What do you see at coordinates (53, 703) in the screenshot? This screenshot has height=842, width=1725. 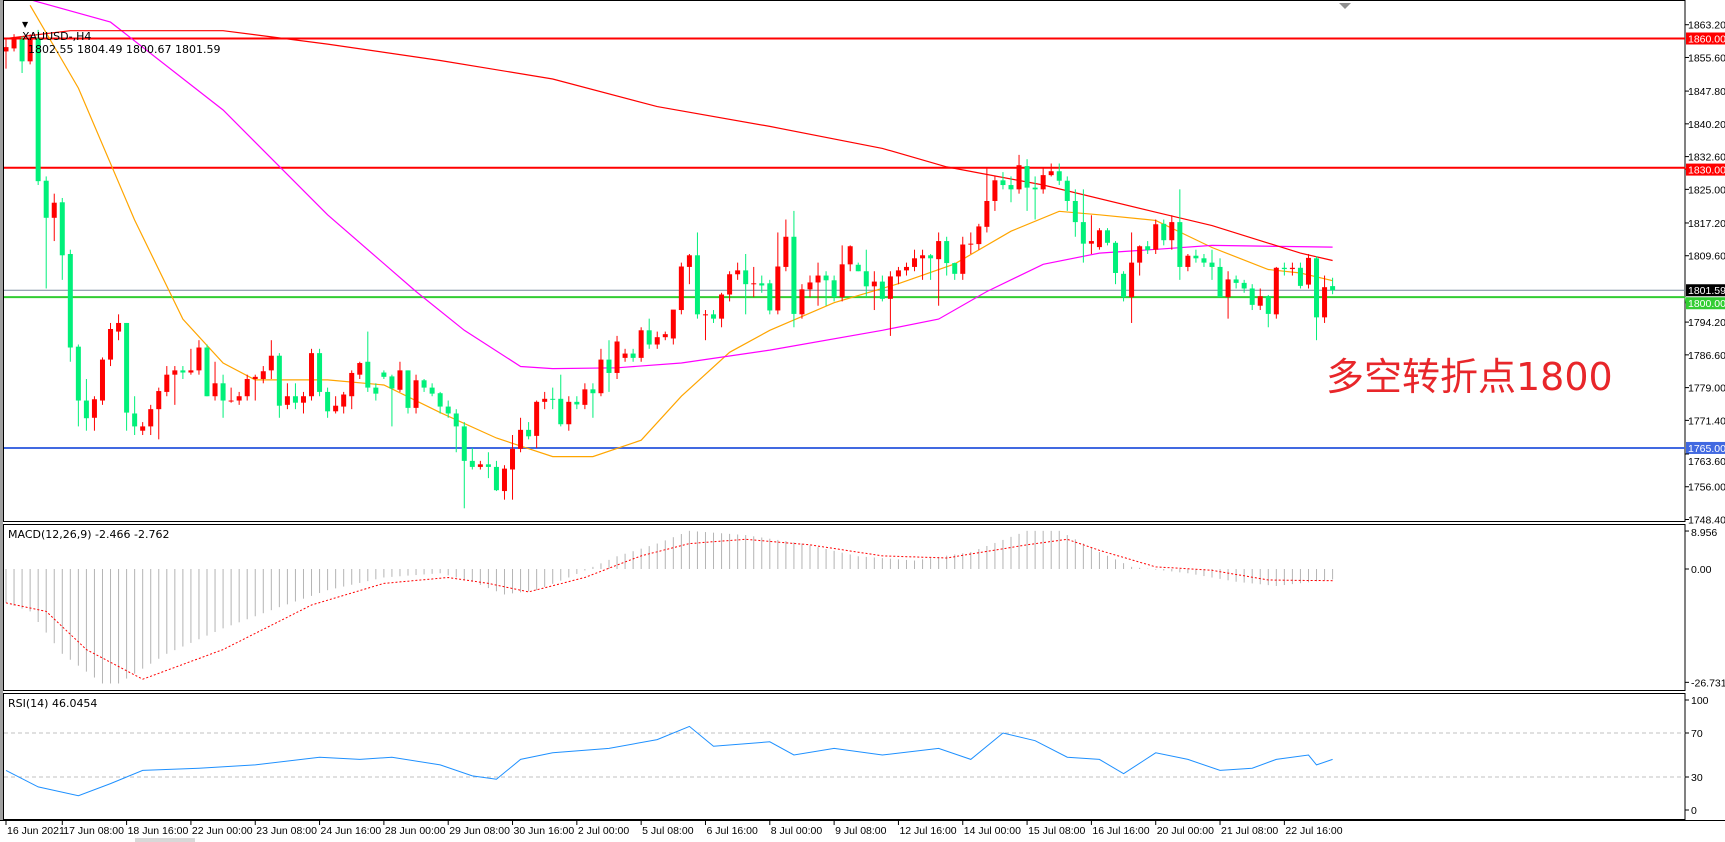 I see `rsi-label: RSI(14) 46.0454` at bounding box center [53, 703].